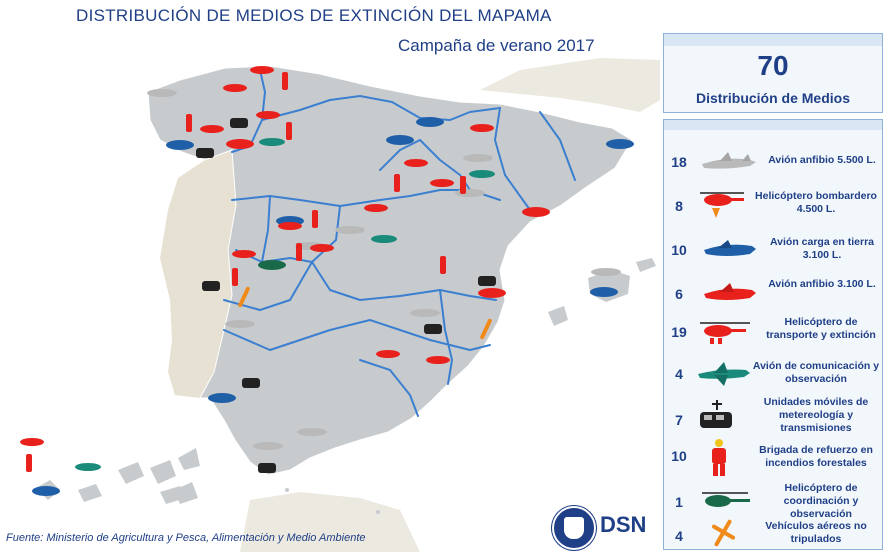  I want to click on legend-count: 6, so click(679, 294).